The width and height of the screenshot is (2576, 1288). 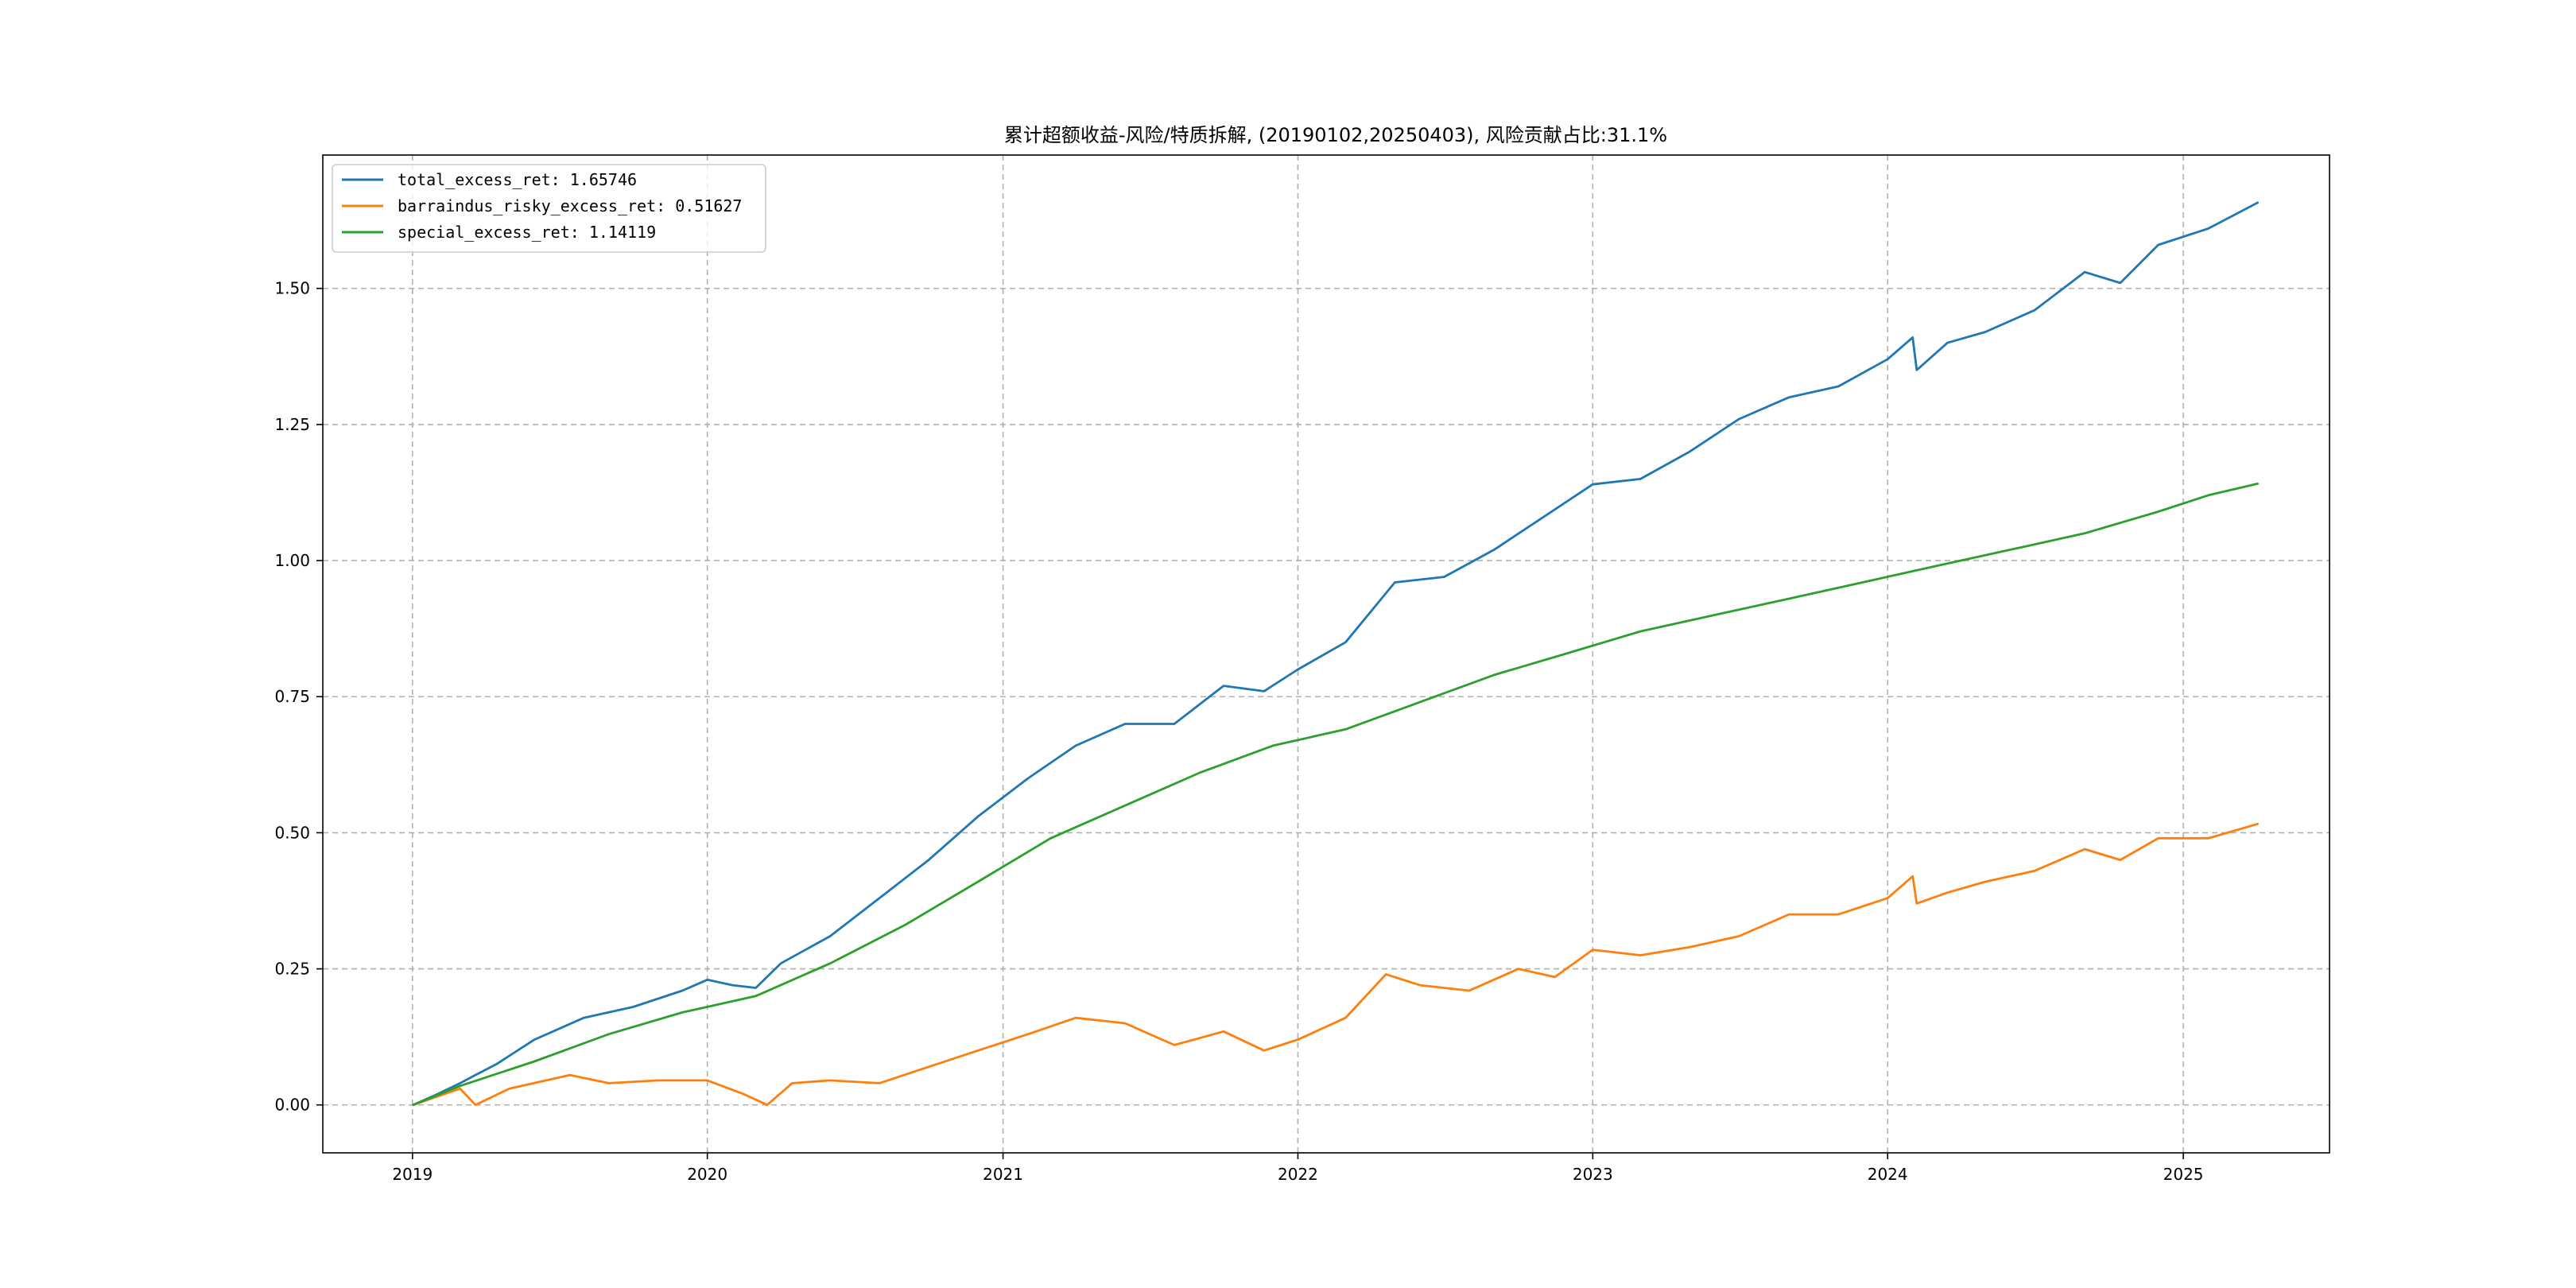 What do you see at coordinates (292, 1105) in the screenshot?
I see `y-tick-label: 0.00` at bounding box center [292, 1105].